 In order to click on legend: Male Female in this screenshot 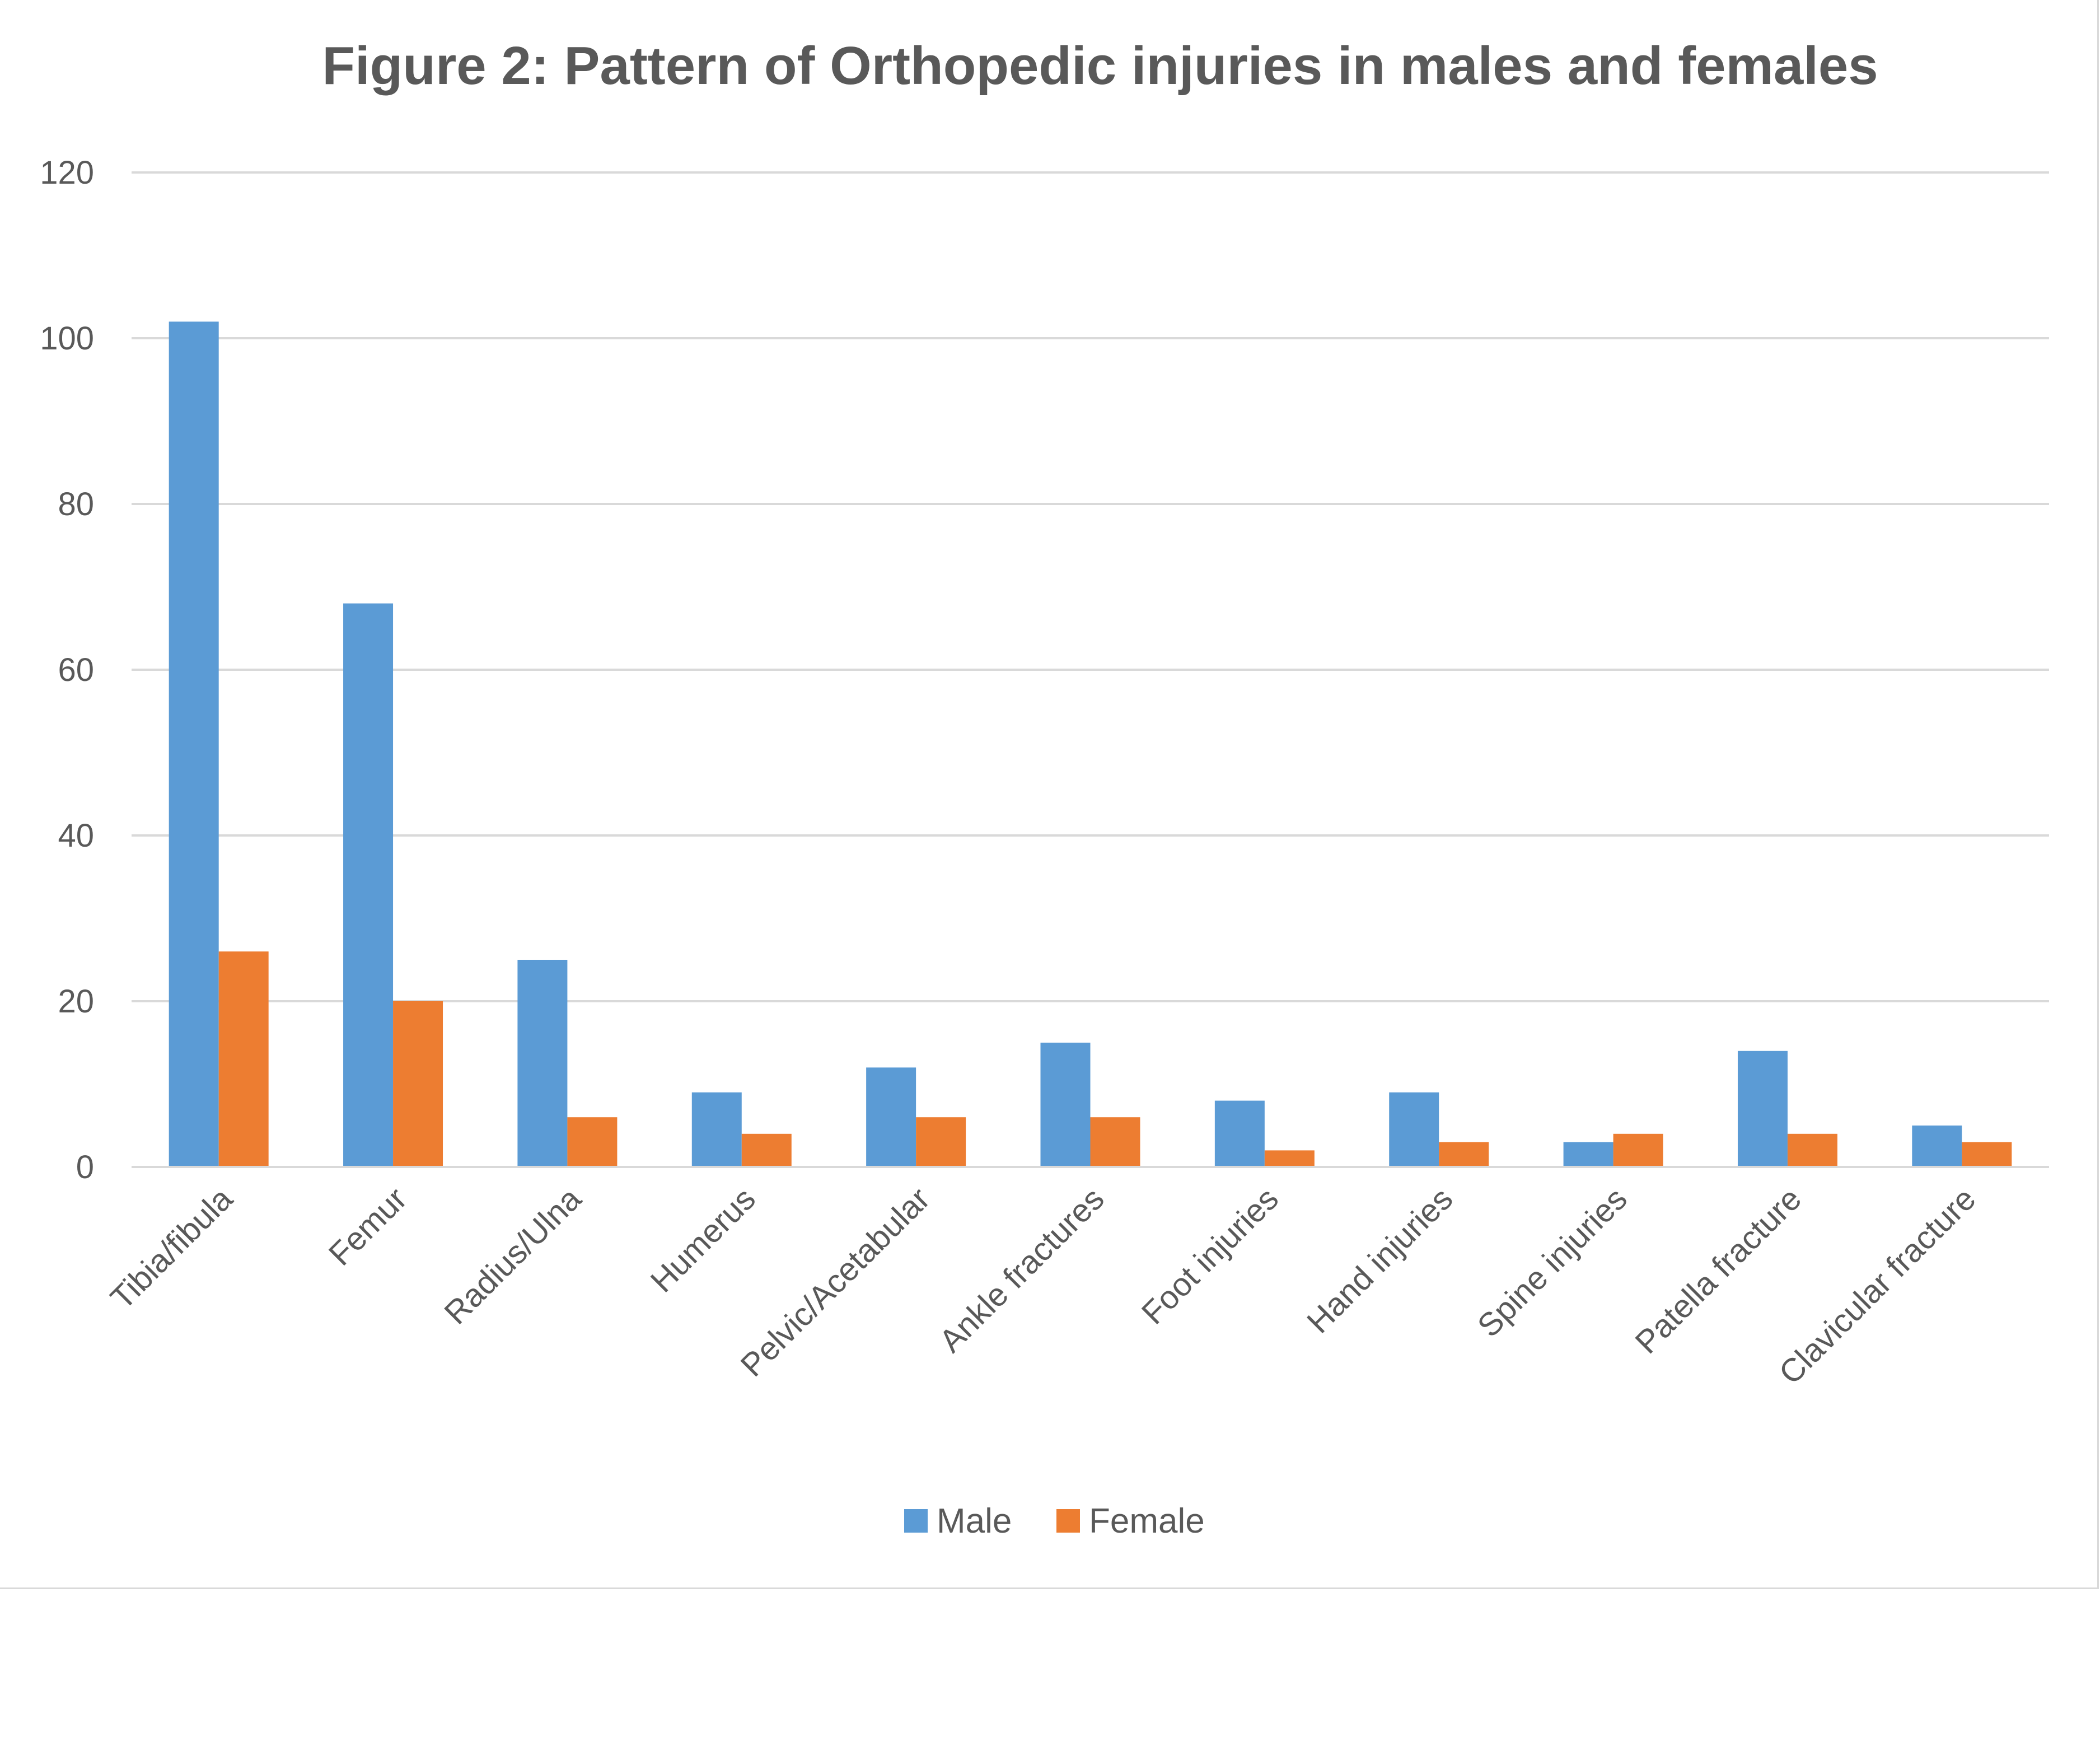, I will do `click(1054, 1521)`.